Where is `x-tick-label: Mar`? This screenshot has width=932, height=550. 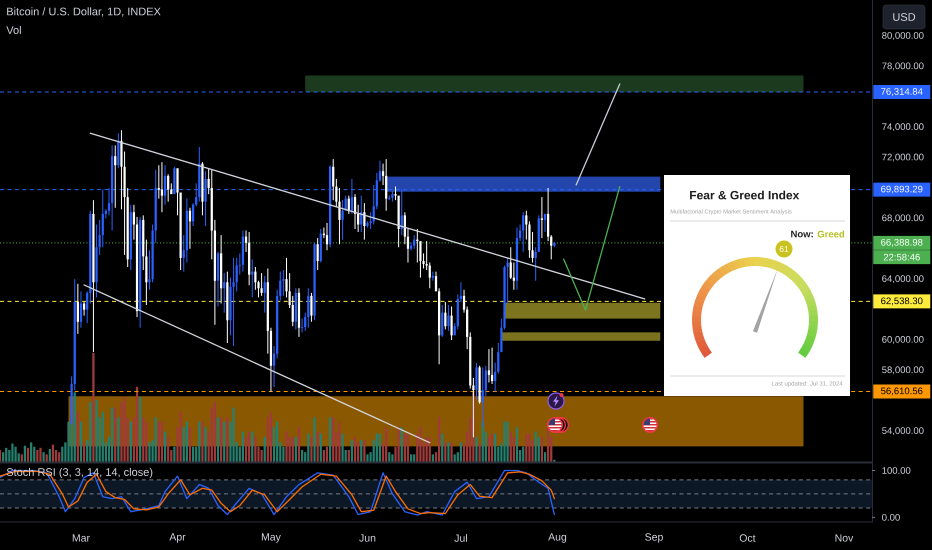 x-tick-label: Mar is located at coordinates (81, 538).